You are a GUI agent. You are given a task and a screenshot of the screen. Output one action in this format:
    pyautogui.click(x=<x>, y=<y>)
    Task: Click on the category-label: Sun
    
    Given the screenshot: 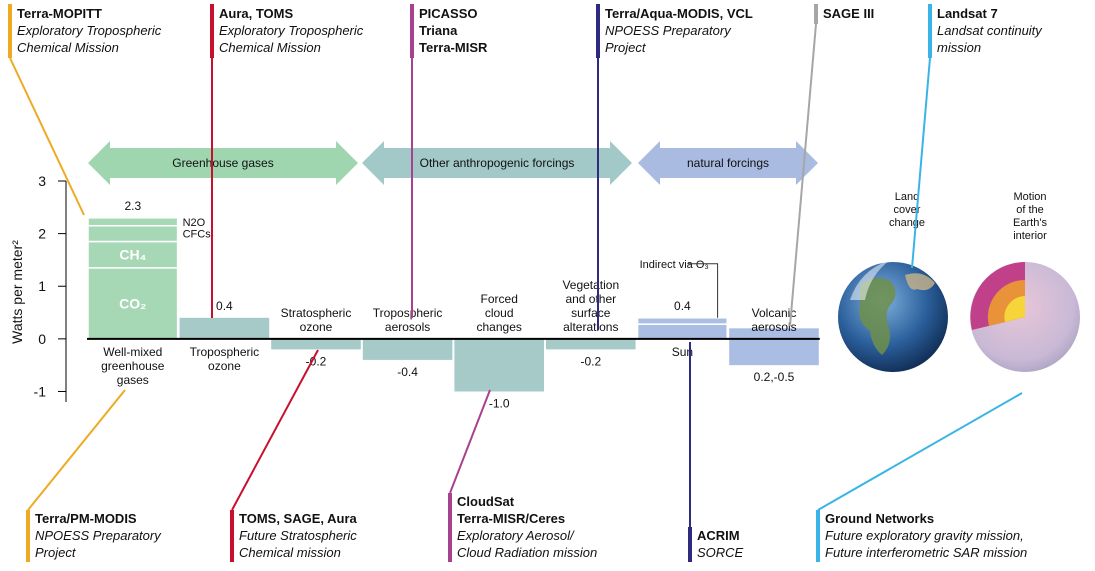 What is the action you would take?
    pyautogui.click(x=682, y=352)
    